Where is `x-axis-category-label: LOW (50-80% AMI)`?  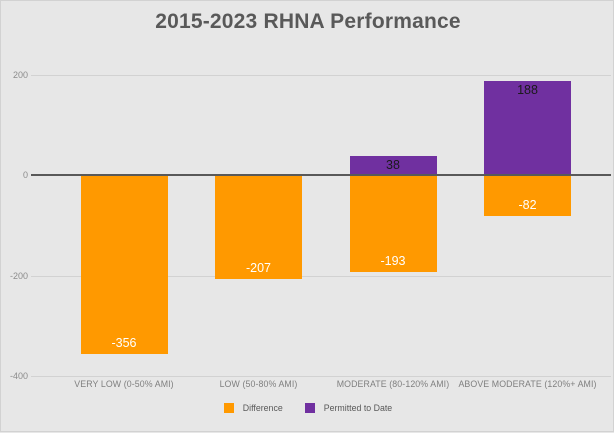 x-axis-category-label: LOW (50-80% AMI) is located at coordinates (258, 384).